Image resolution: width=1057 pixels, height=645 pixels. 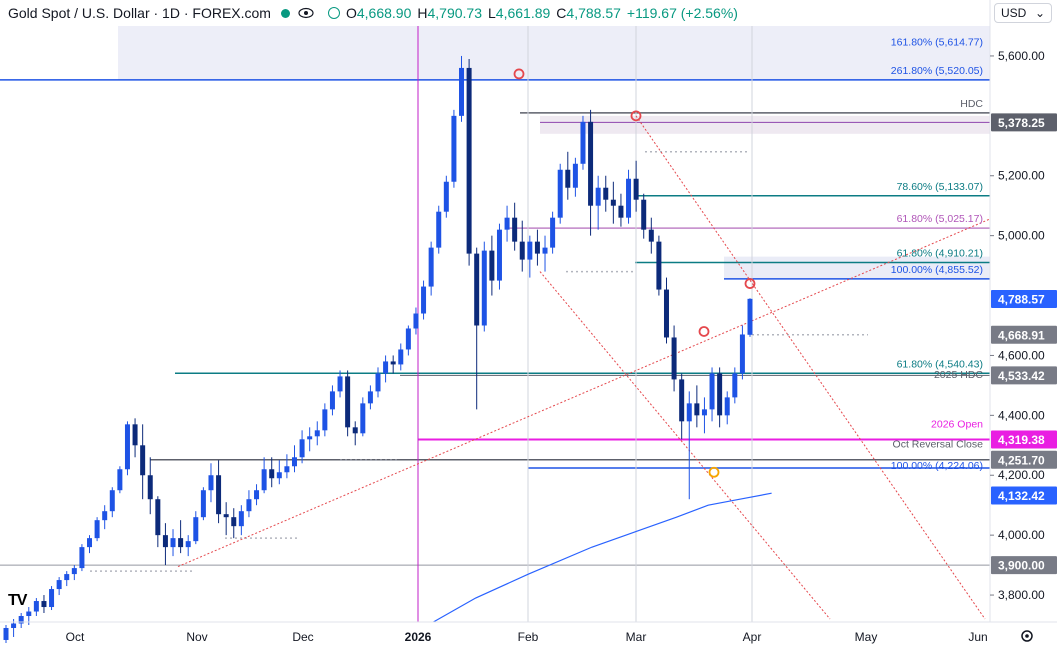 What do you see at coordinates (593, 13) in the screenshot?
I see `close-value: 4,788.57` at bounding box center [593, 13].